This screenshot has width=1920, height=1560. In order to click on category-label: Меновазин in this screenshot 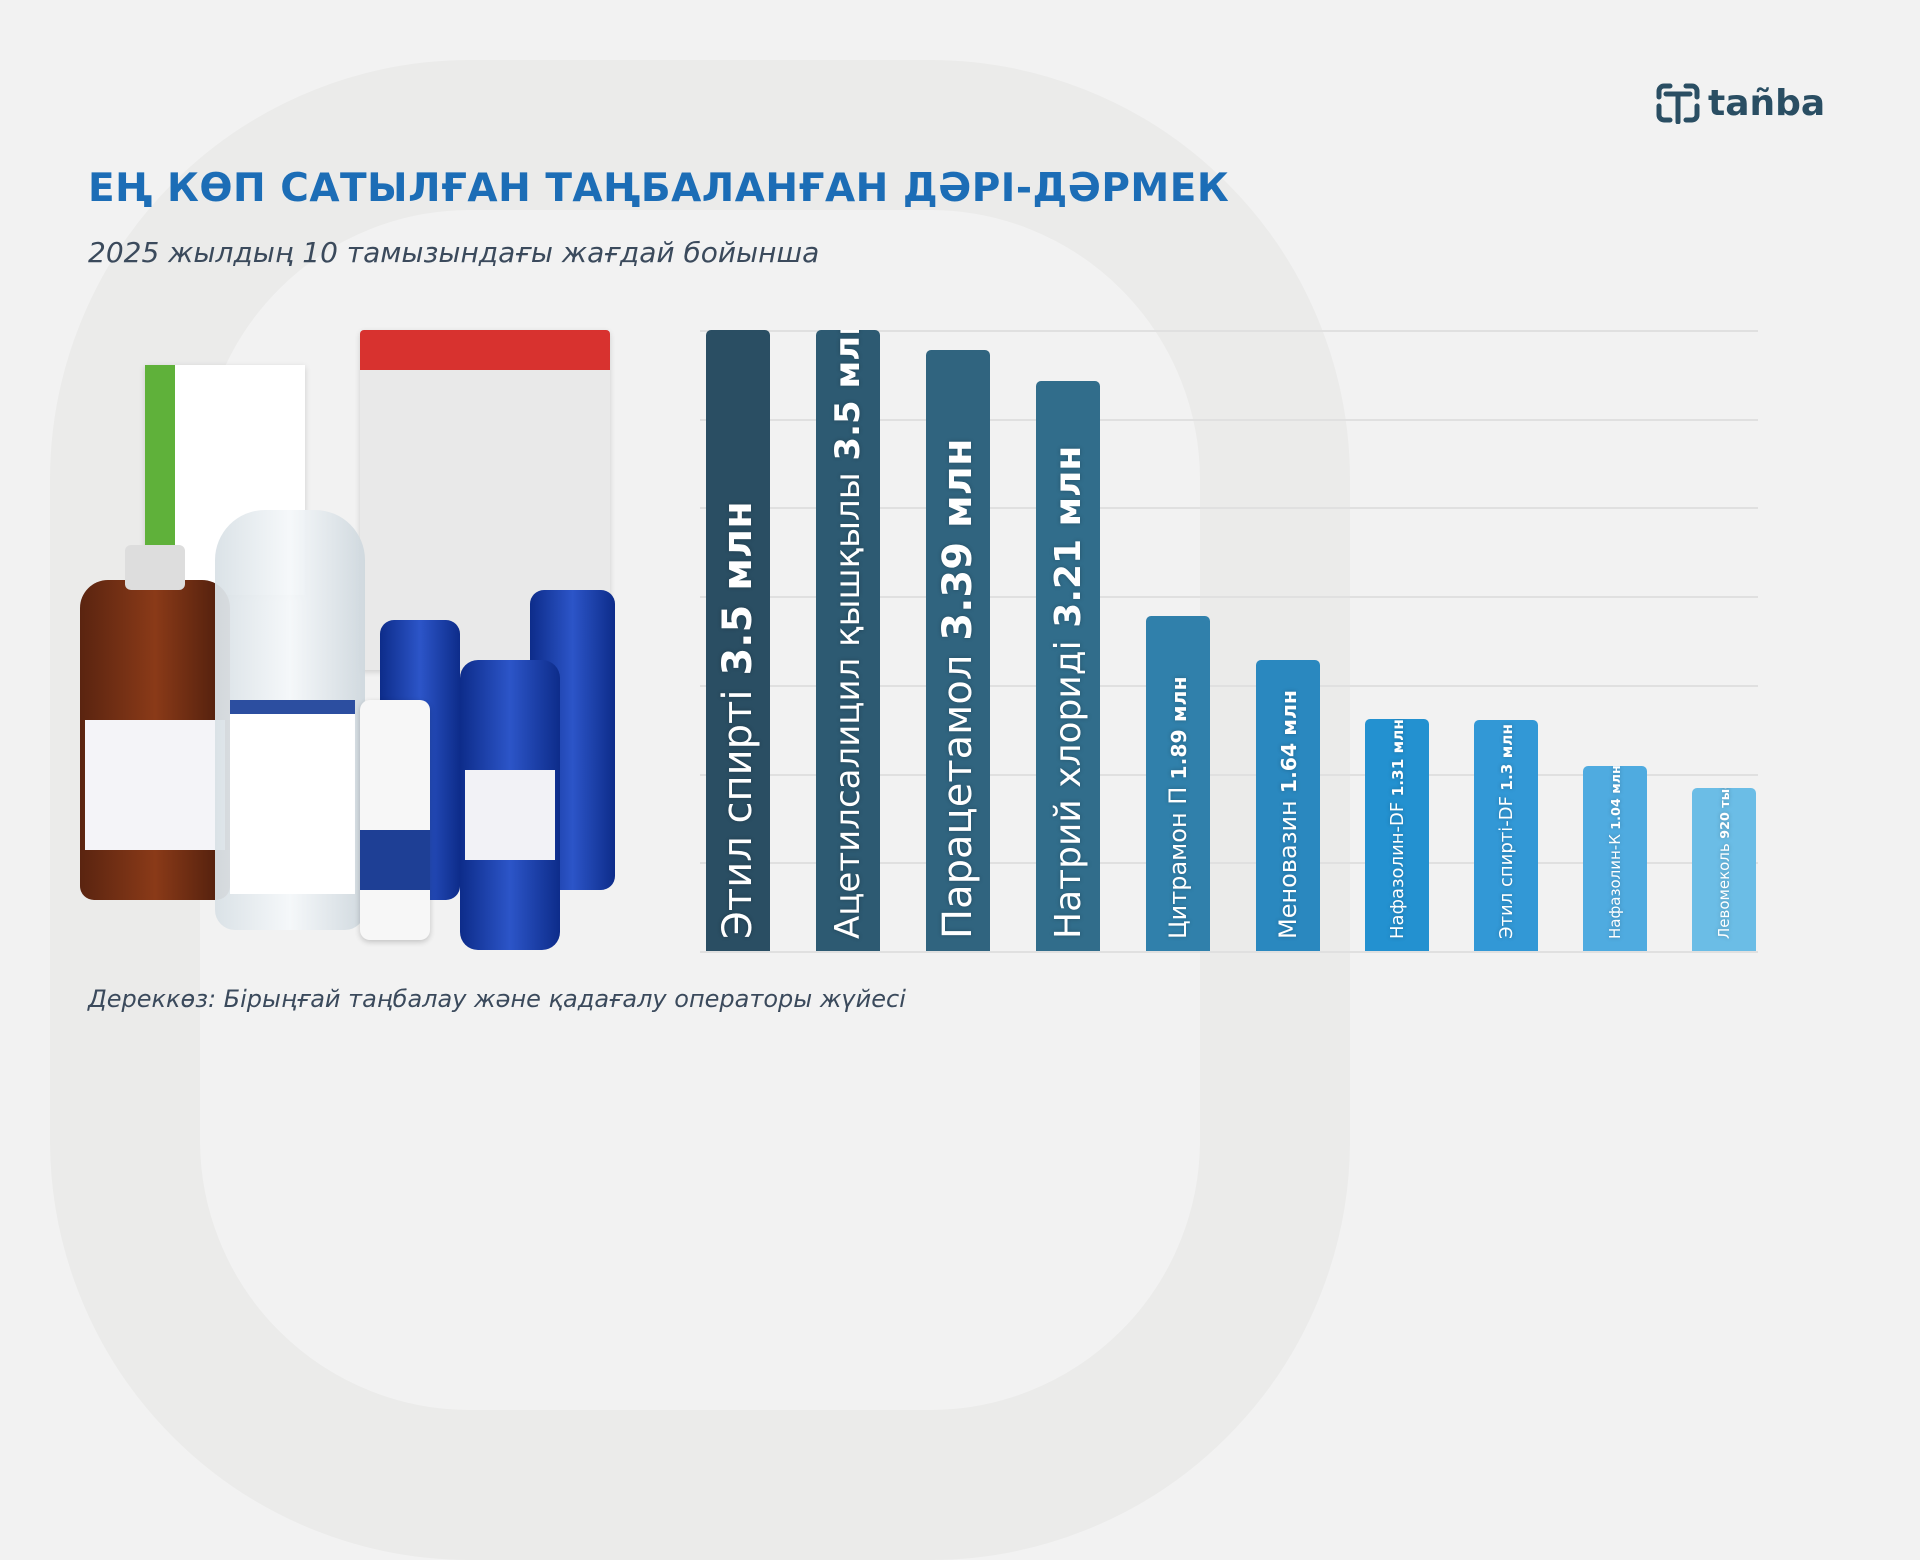, I will do `click(1288, 869)`.